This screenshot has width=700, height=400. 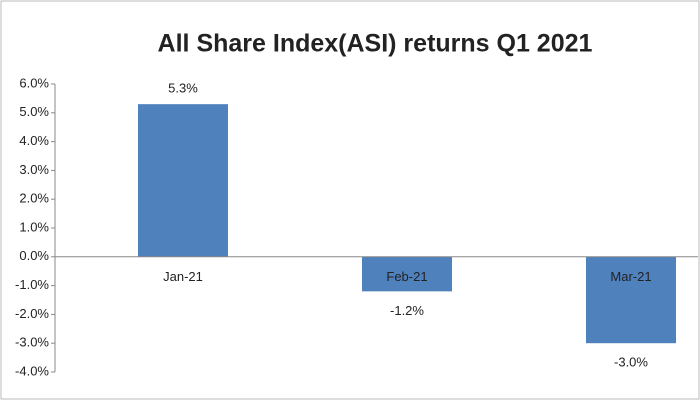 I want to click on y-tick-label: 6.0%, so click(x=34, y=82).